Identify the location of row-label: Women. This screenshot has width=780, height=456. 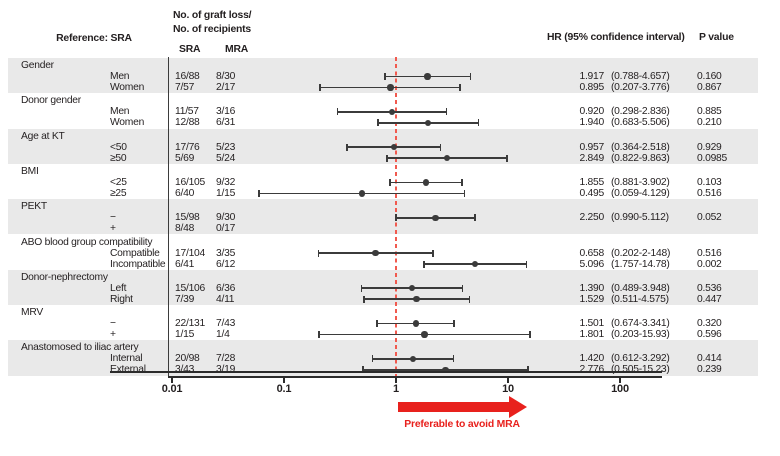
(127, 123).